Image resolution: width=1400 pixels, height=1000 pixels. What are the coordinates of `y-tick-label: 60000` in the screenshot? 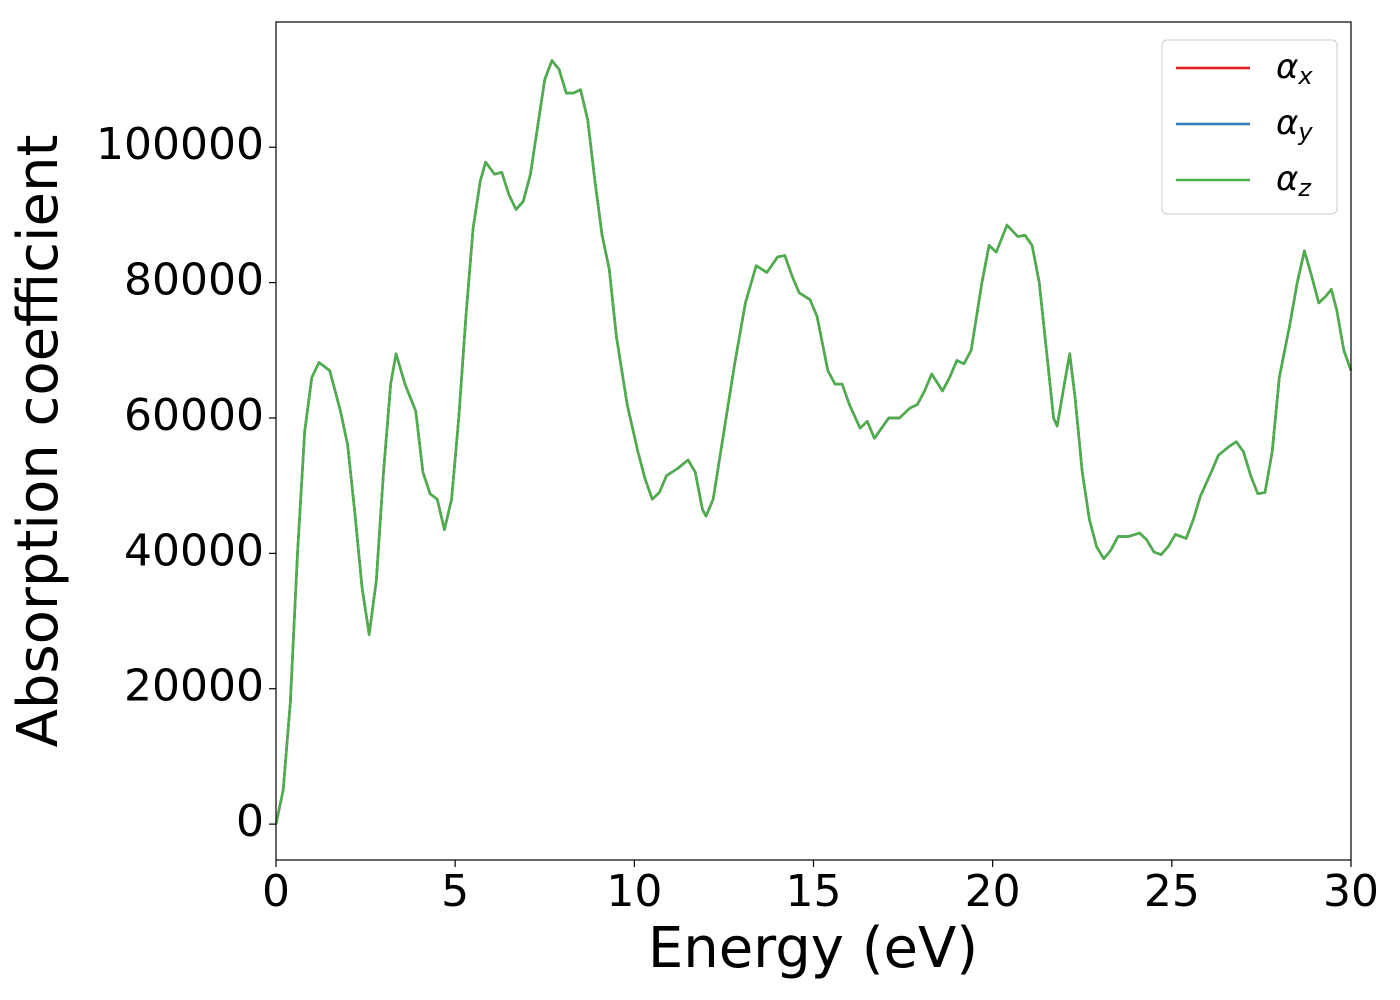 It's located at (194, 415).